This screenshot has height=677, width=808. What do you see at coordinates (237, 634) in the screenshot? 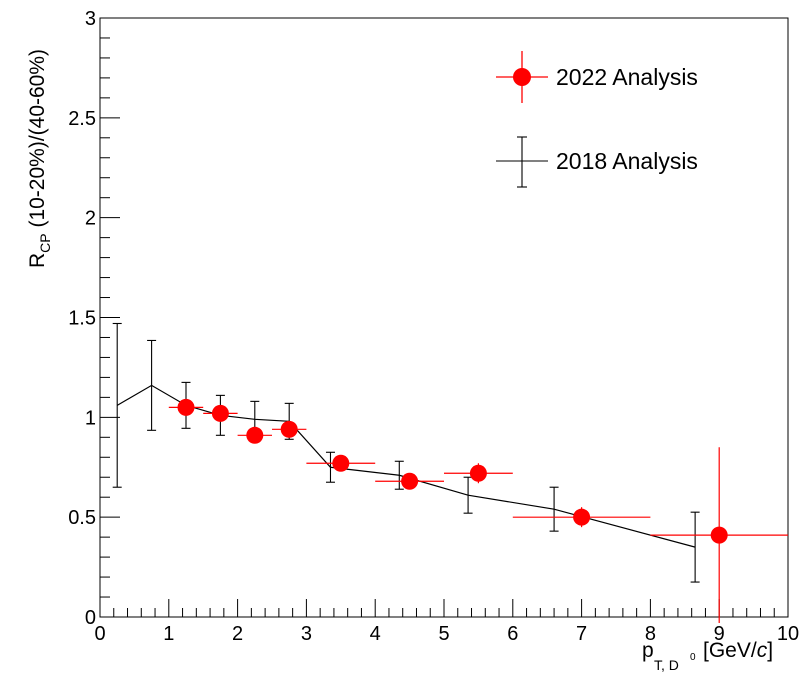
I see `x-tick-label: 2` at bounding box center [237, 634].